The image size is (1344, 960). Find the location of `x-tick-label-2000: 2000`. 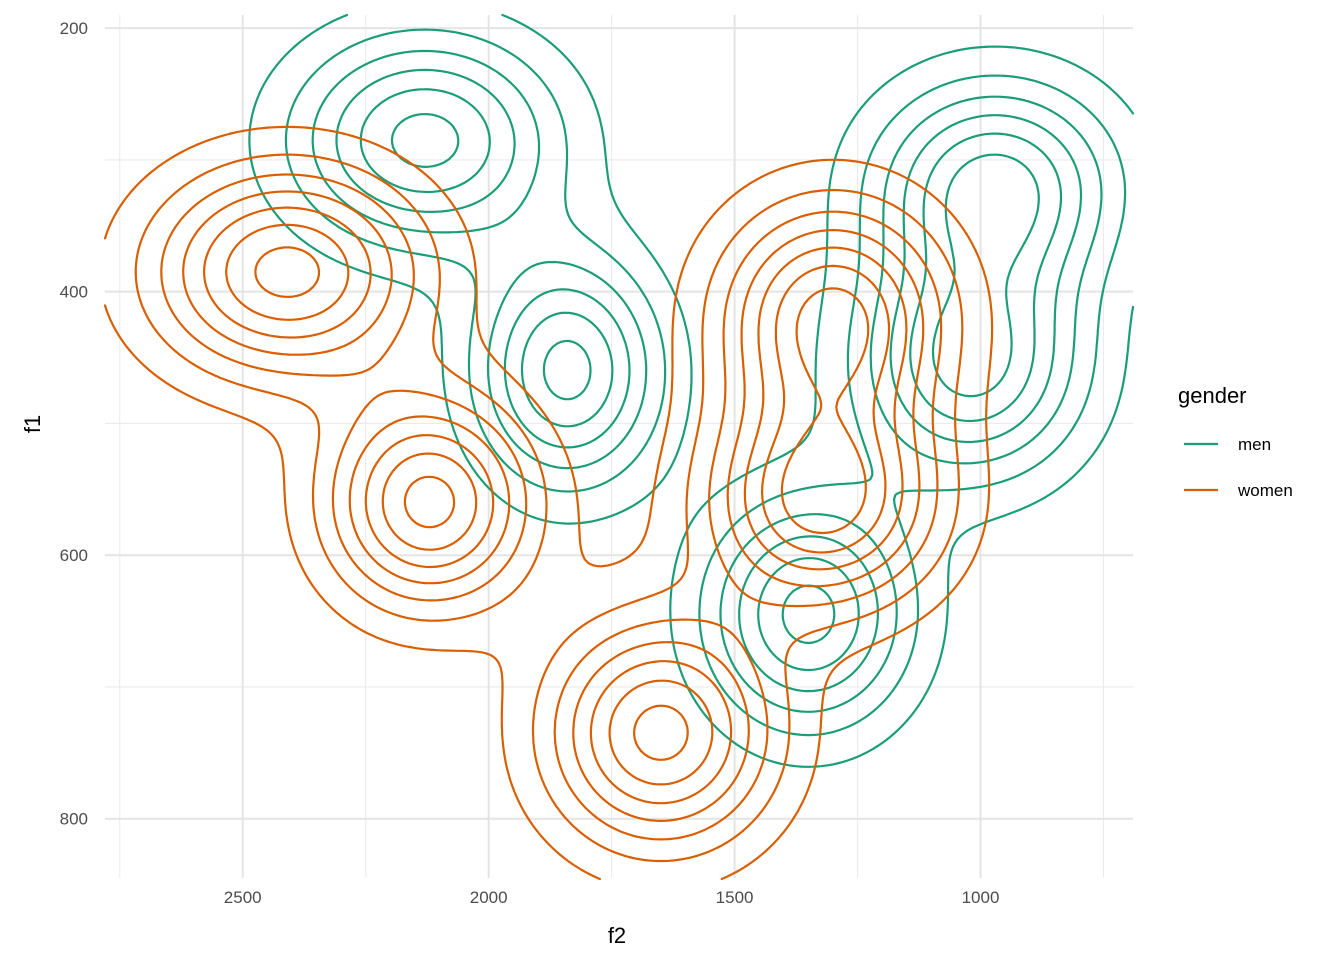

x-tick-label-2000: 2000 is located at coordinates (489, 897).